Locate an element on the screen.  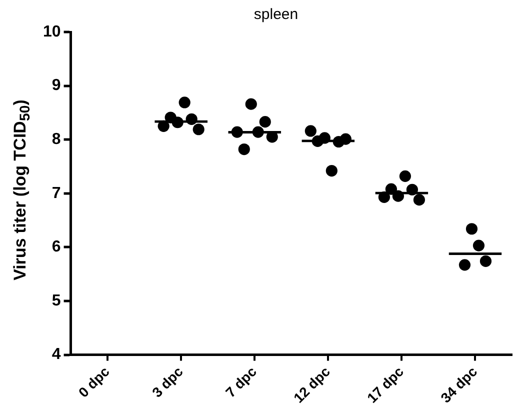
chart-title: spleen is located at coordinates (276, 15).